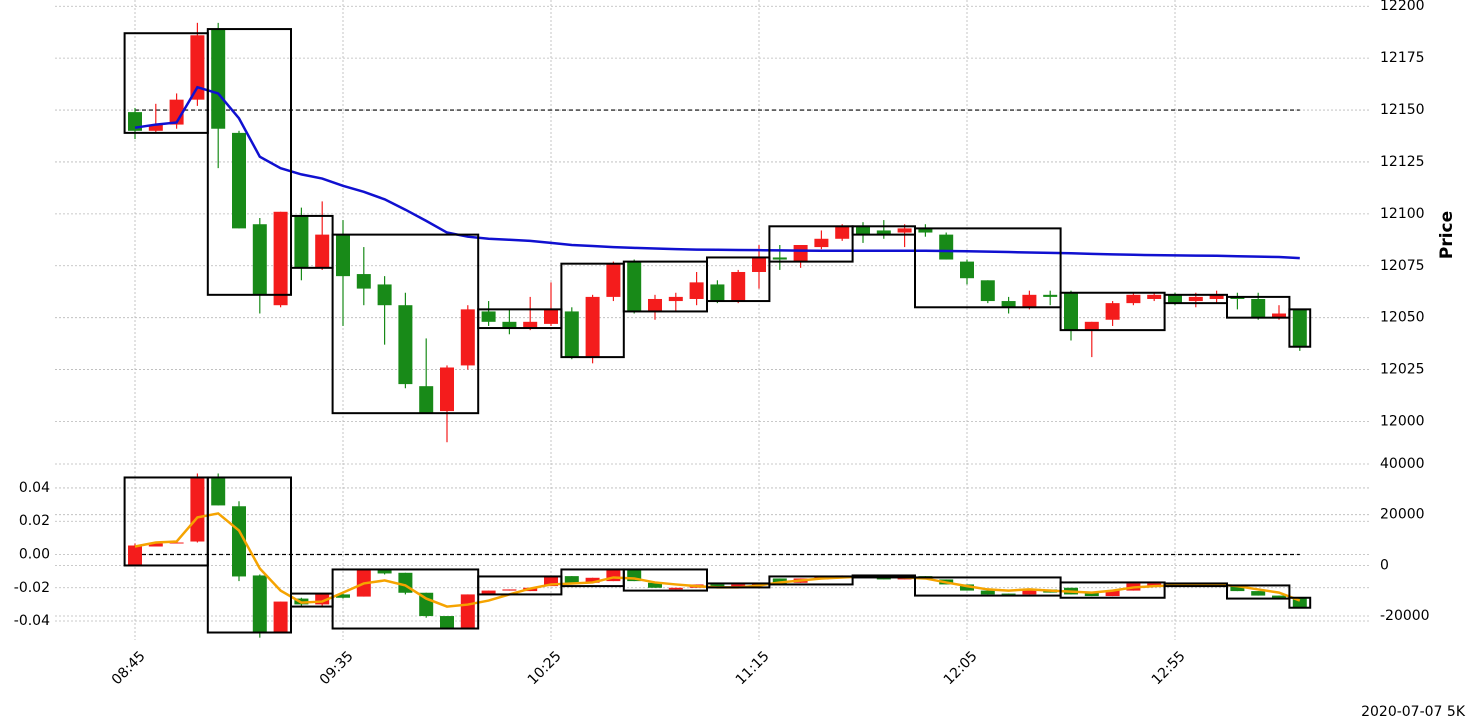 The width and height of the screenshot is (1472, 722). What do you see at coordinates (1384, 565) in the screenshot?
I see `y2-tick-label: 0` at bounding box center [1384, 565].